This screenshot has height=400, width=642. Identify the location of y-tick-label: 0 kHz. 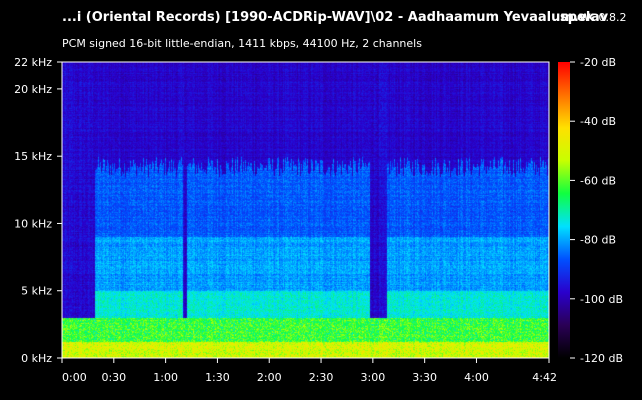
(36, 358).